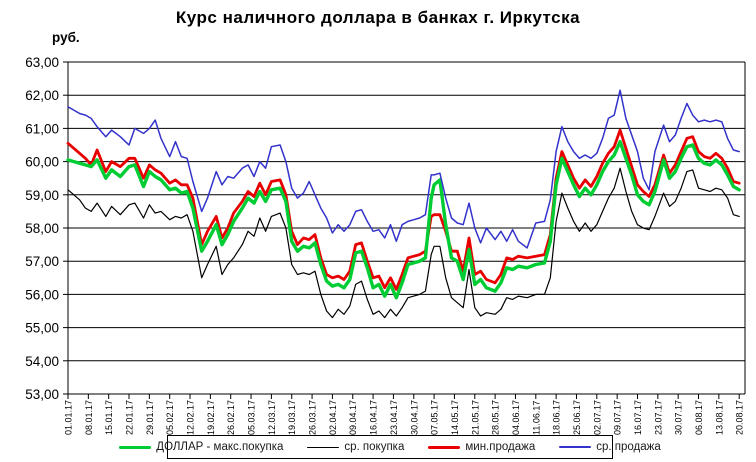  I want to click on x-tick-label: 12.03.17, so click(272, 417).